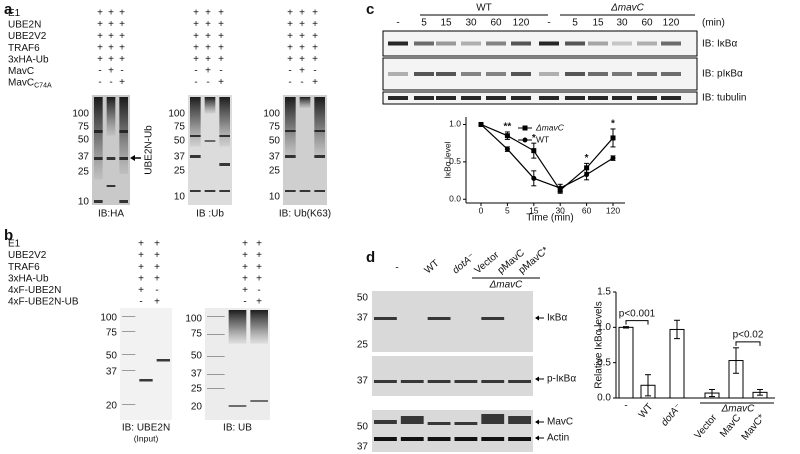 This screenshot has height=454, width=800. What do you see at coordinates (21, 82) in the screenshot?
I see `row-label-text: MavC` at bounding box center [21, 82].